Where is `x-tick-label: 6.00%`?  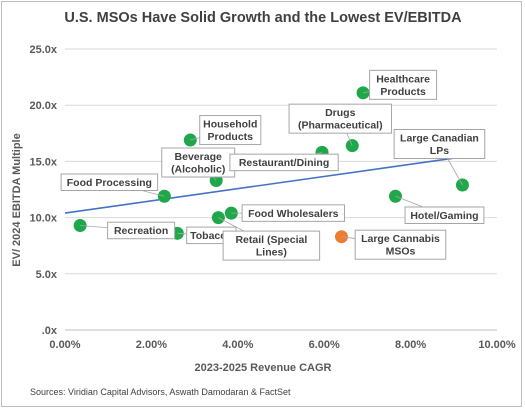 x-tick-label: 6.00% is located at coordinates (324, 345).